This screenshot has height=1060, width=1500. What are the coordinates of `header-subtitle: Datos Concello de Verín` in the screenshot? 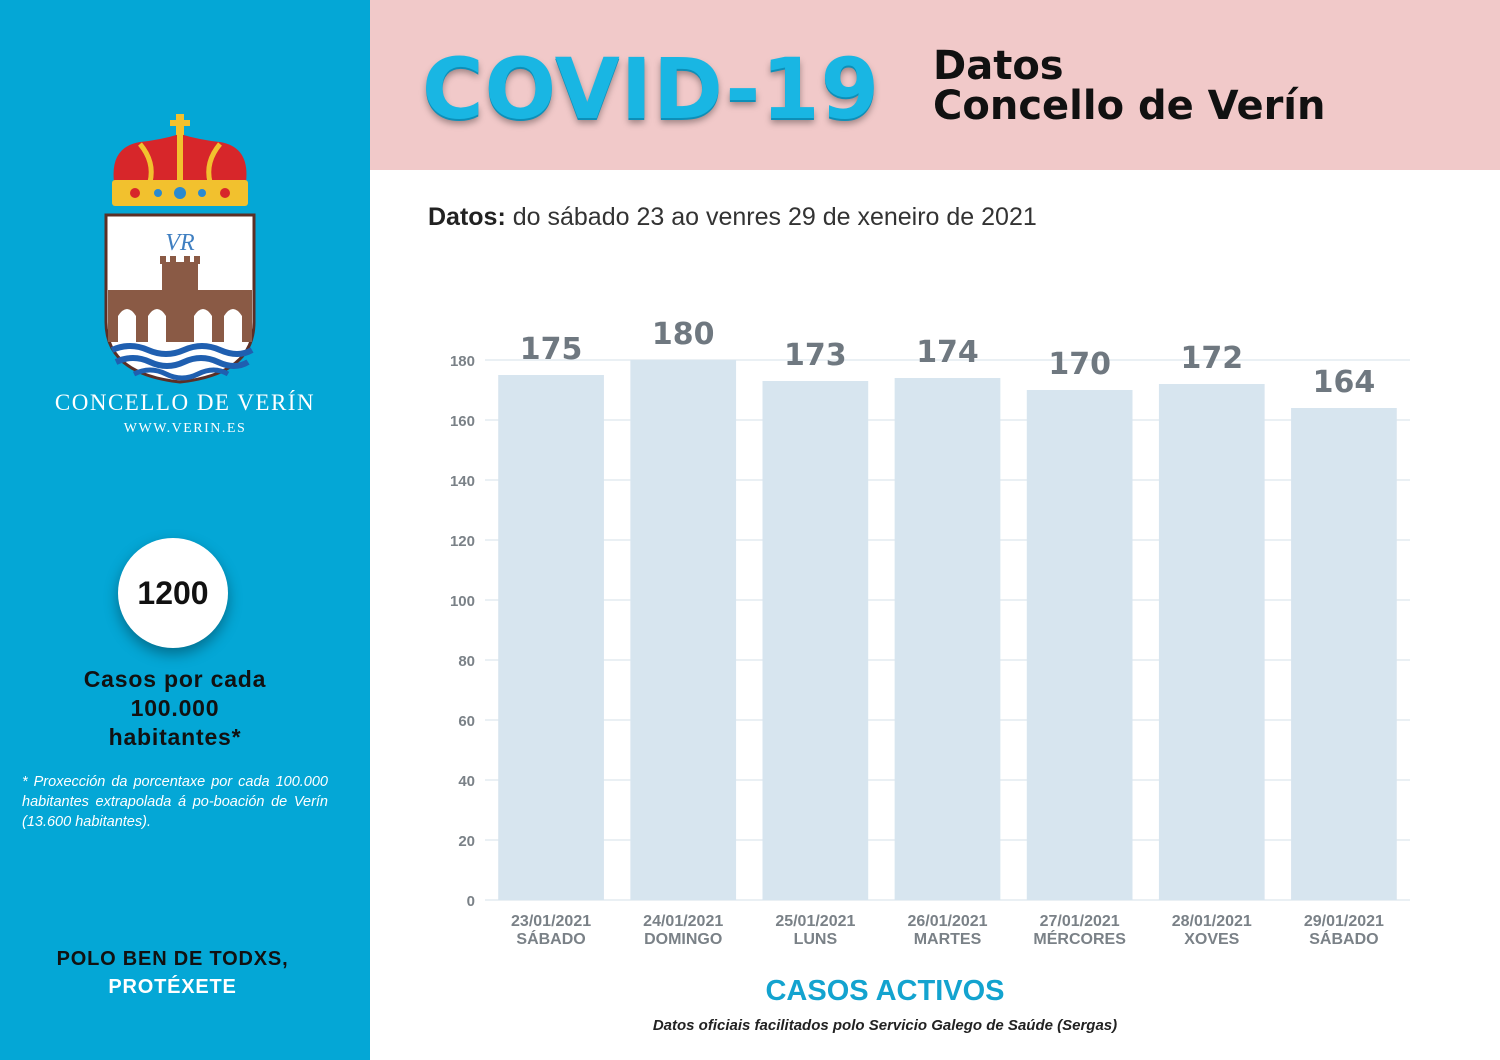 It's located at (1129, 86).